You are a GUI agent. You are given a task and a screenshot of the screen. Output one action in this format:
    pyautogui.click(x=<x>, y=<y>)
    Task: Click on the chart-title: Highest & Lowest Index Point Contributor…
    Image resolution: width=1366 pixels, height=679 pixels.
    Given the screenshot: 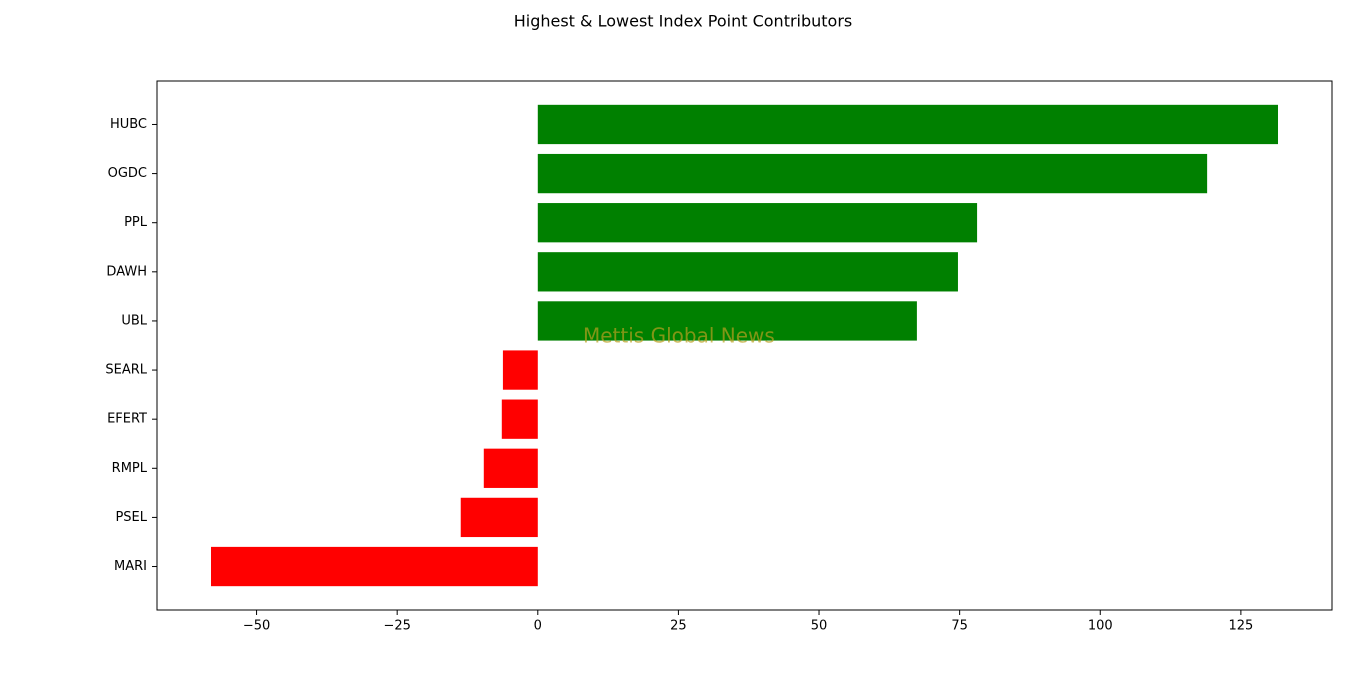 What is the action you would take?
    pyautogui.click(x=683, y=21)
    